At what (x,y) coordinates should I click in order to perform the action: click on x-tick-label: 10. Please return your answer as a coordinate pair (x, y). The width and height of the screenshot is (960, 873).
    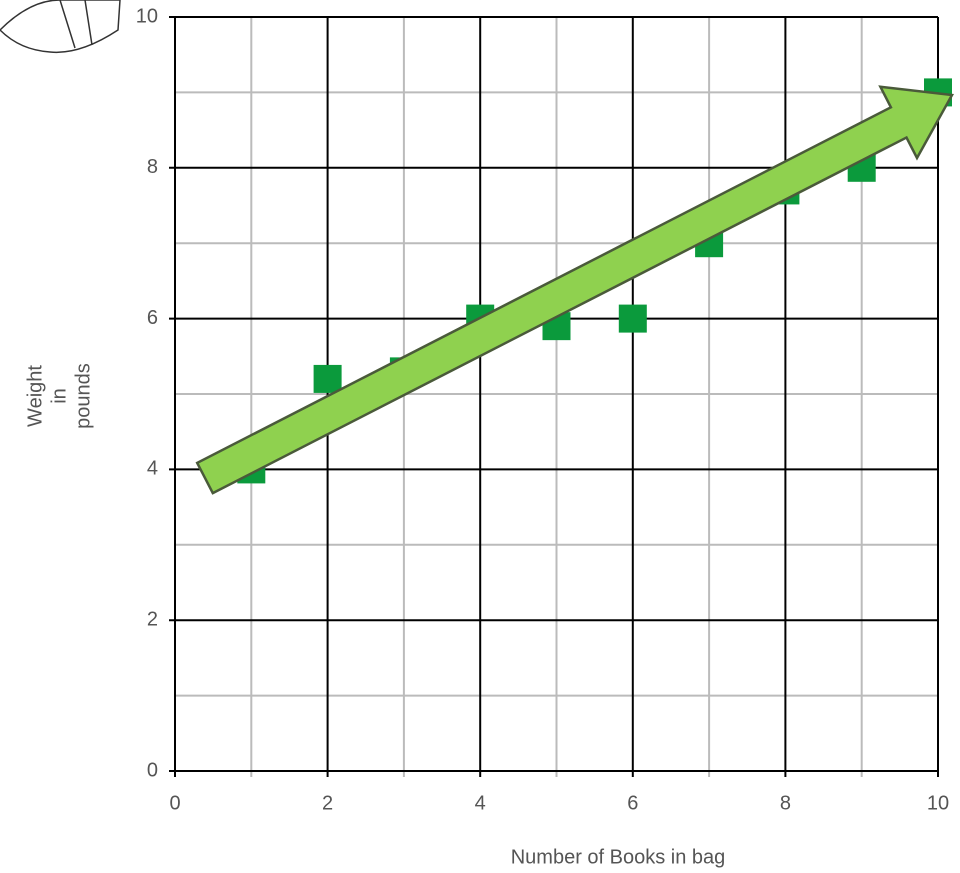
    Looking at the image, I should click on (938, 803).